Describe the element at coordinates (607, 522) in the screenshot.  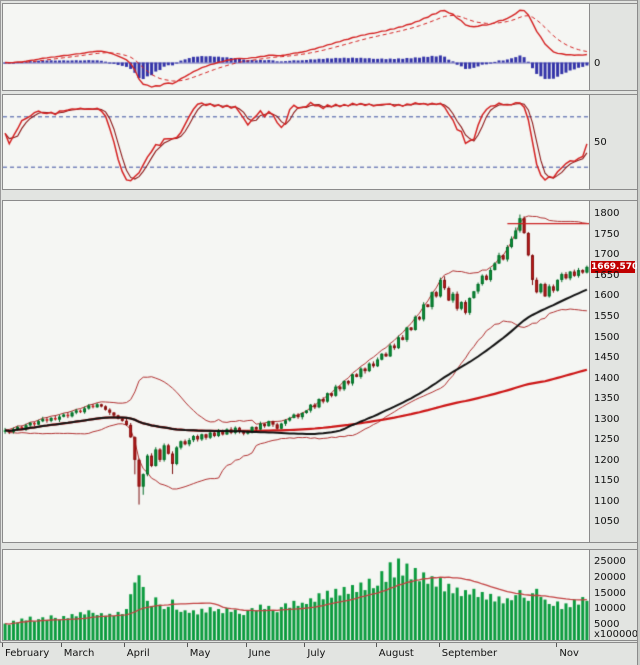
I see `price-tick-label: 1050` at that location.